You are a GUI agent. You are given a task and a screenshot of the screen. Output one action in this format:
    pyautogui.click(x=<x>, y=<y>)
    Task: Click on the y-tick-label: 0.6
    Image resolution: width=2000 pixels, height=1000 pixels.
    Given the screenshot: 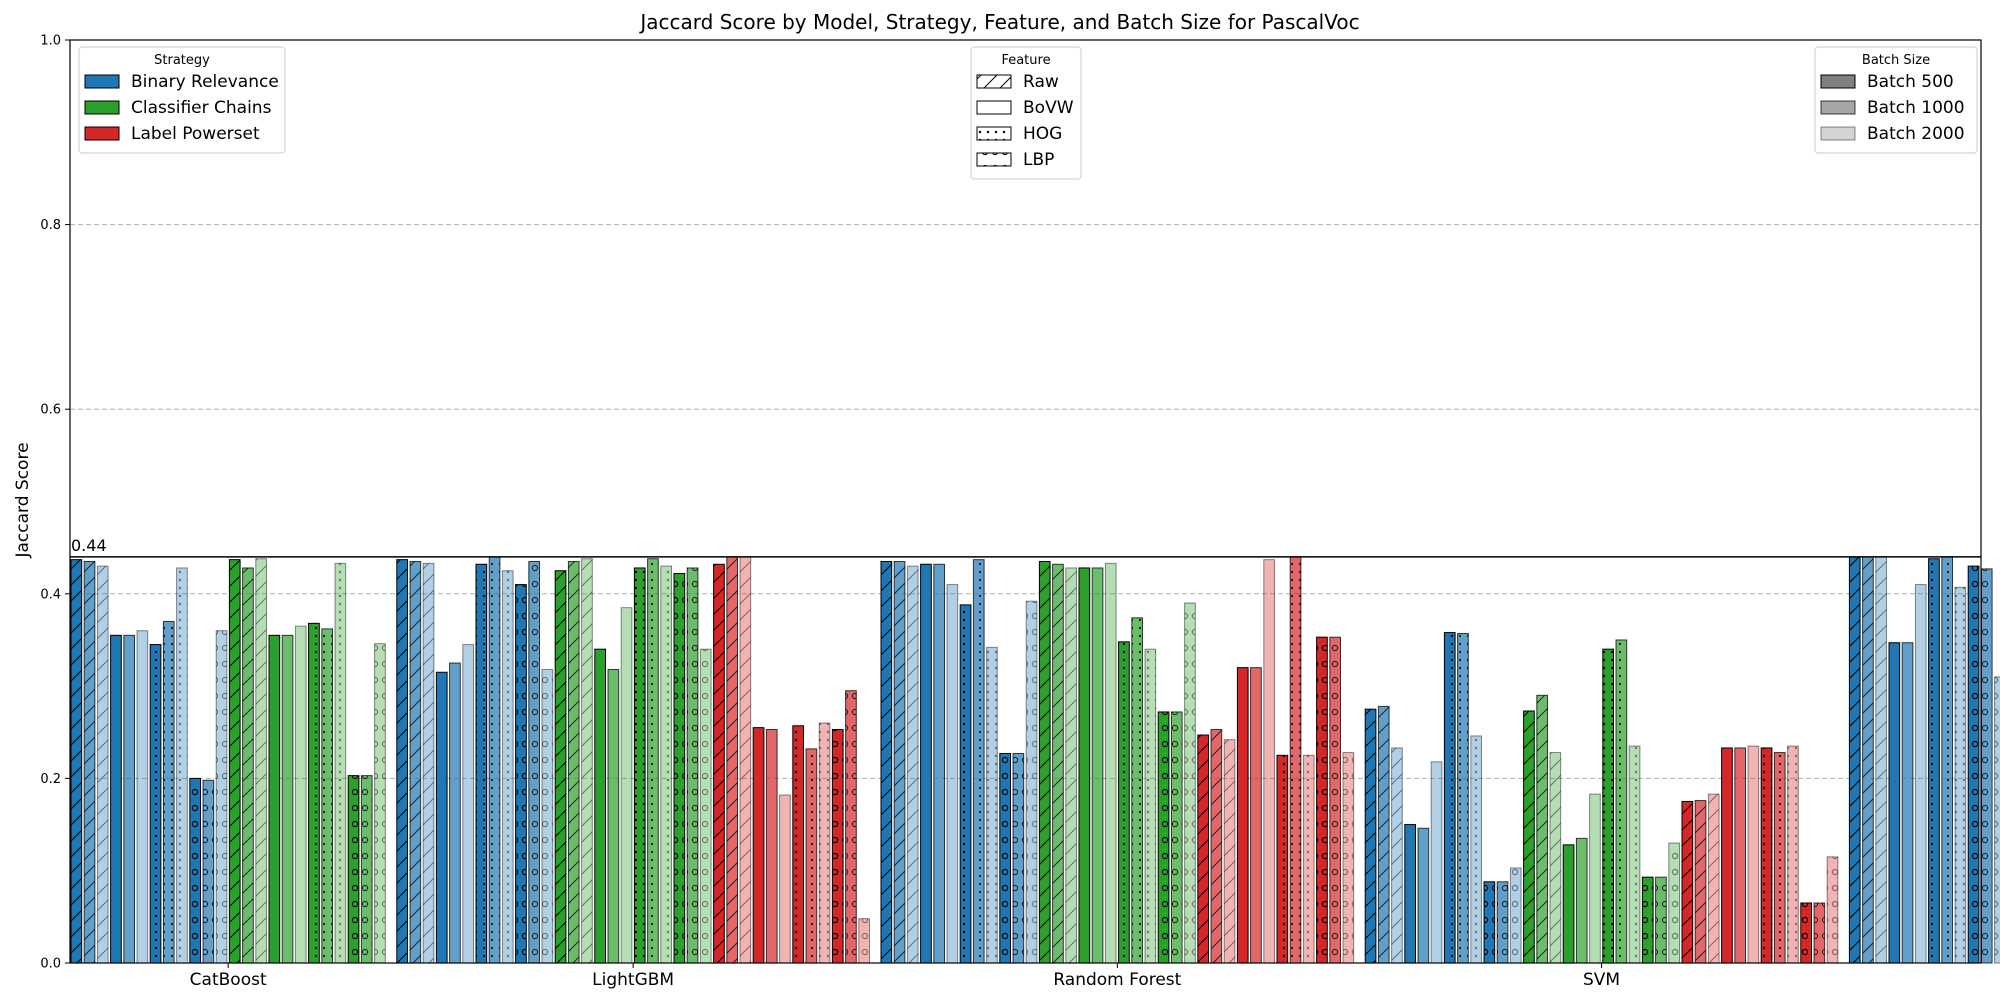 What is the action you would take?
    pyautogui.click(x=50, y=410)
    